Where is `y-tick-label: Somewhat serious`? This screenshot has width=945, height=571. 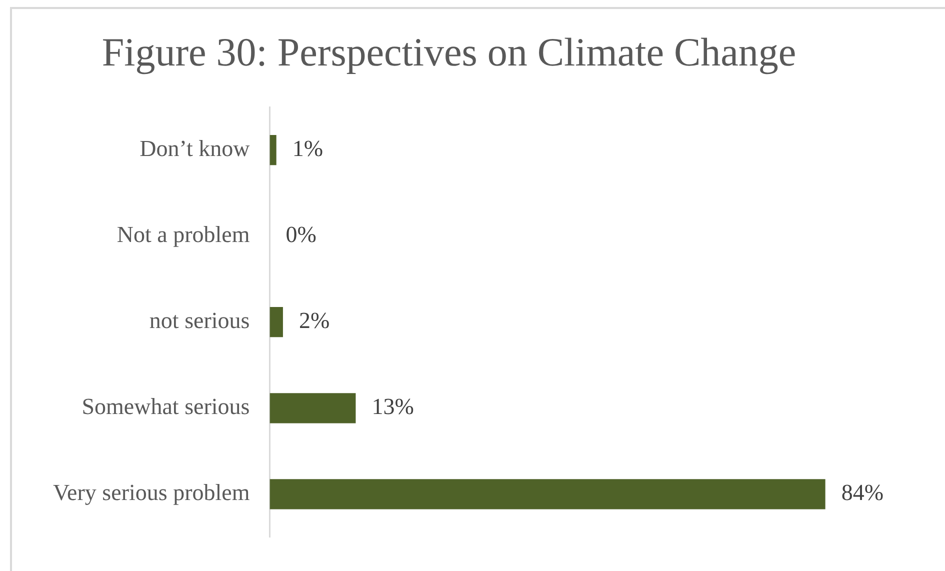 y-tick-label: Somewhat serious is located at coordinates (166, 407).